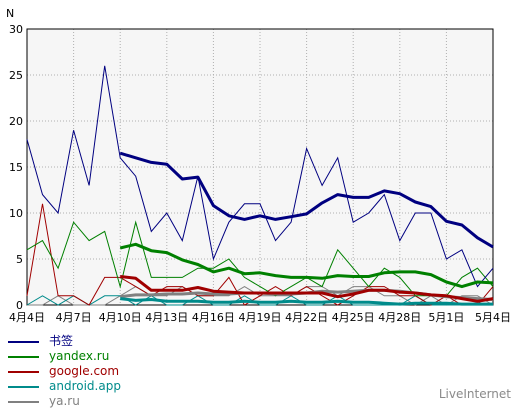 The height and width of the screenshot is (409, 520). I want to click on x-tick-label: 5月4日, so click(493, 317).